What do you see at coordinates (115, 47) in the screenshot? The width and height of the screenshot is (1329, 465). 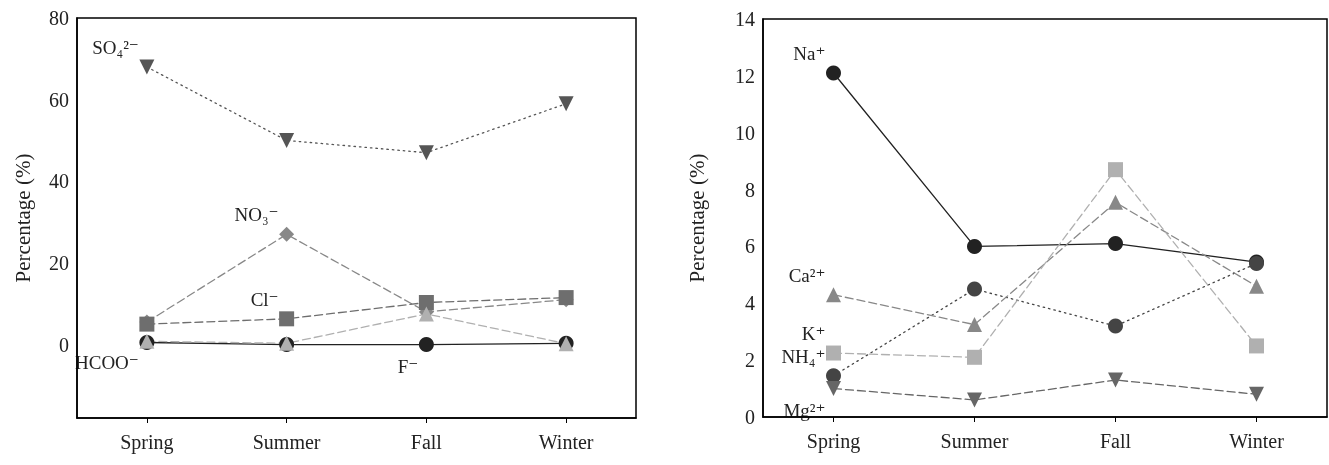 I see `annotation: SO₄²⁻` at bounding box center [115, 47].